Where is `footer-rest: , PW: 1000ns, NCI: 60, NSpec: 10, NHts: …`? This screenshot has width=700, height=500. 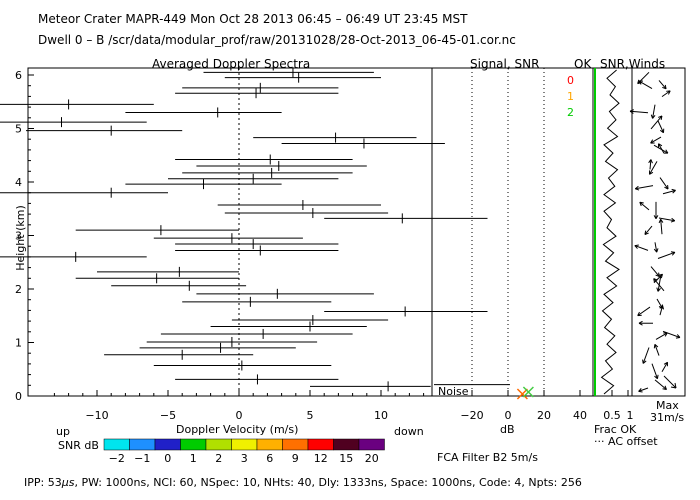 footer-rest: , PW: 1000ns, NCI: 60, NSpec: 10, NHts: … is located at coordinates (328, 482).